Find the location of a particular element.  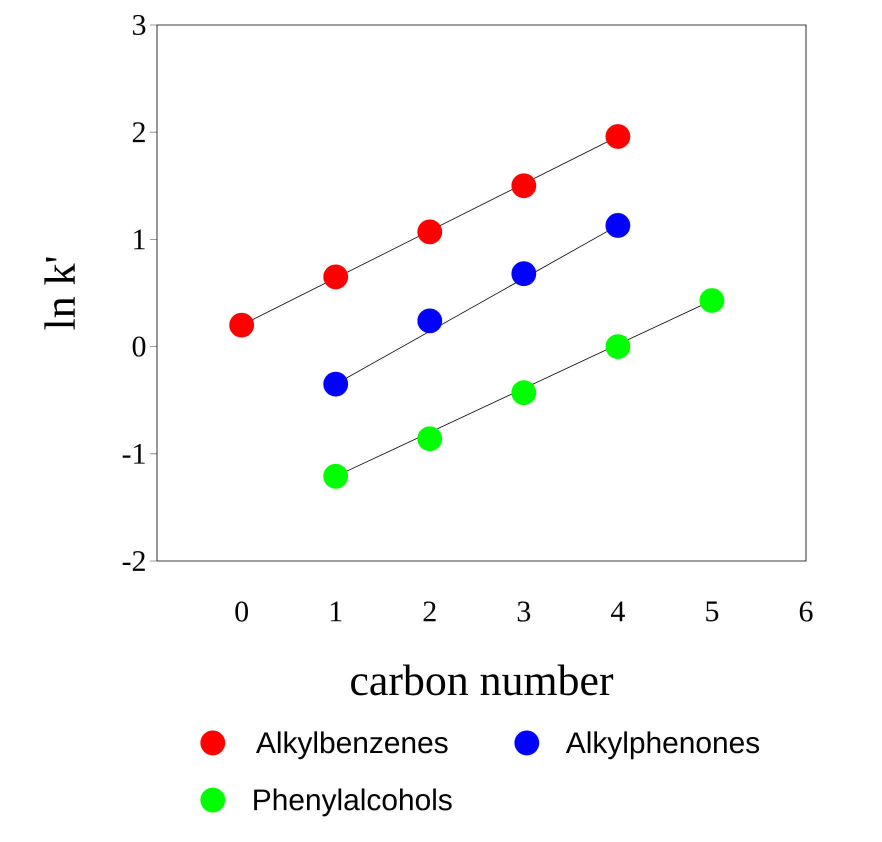

x-tick-label: 3 is located at coordinates (524, 612).